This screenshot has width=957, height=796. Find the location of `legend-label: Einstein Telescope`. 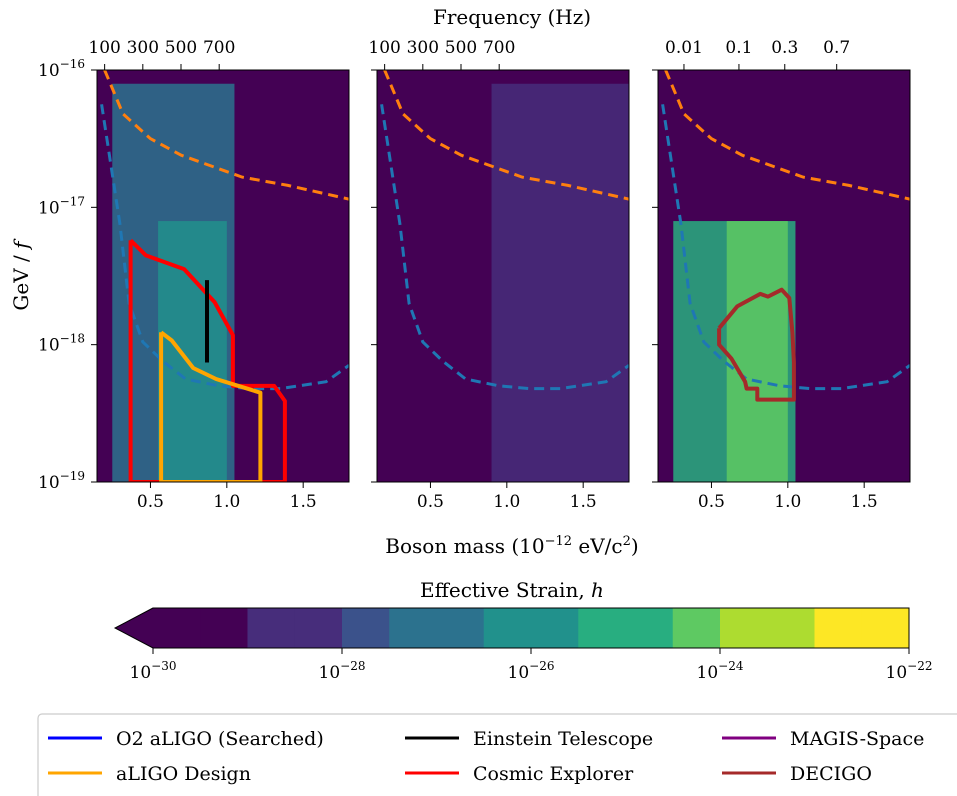

legend-label: Einstein Telescope is located at coordinates (563, 739).